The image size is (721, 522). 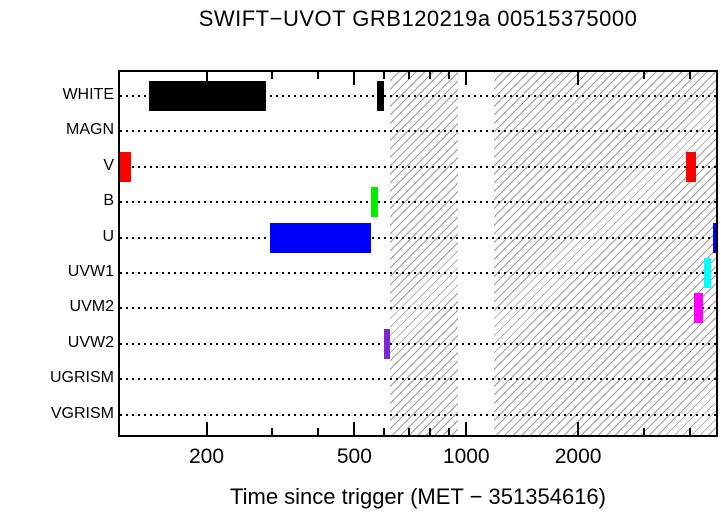 I want to click on exposure-bar-b, so click(x=374, y=202).